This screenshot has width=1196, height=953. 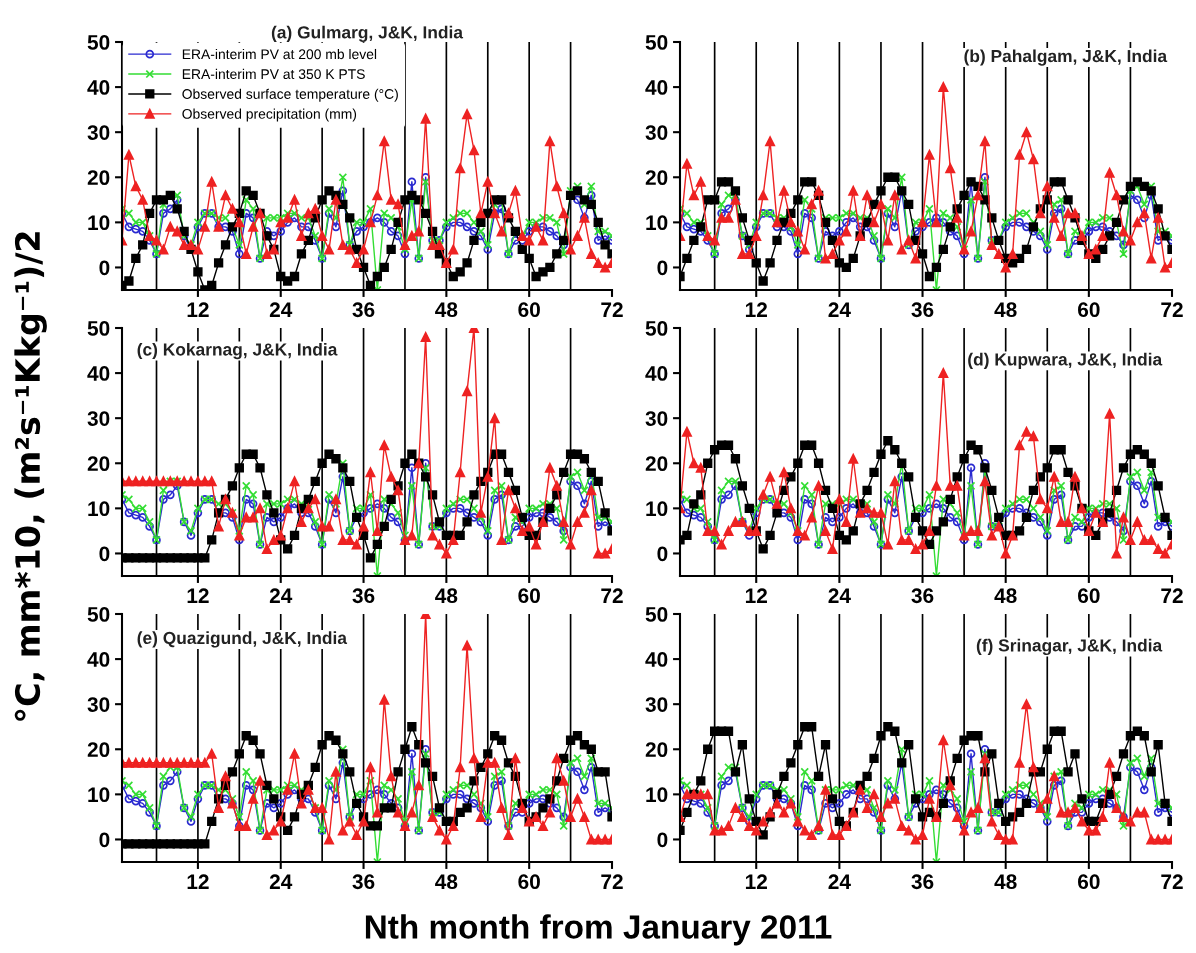 I want to click on chart-title: (b) Pahalgam, J&K, India, so click(x=1066, y=57).